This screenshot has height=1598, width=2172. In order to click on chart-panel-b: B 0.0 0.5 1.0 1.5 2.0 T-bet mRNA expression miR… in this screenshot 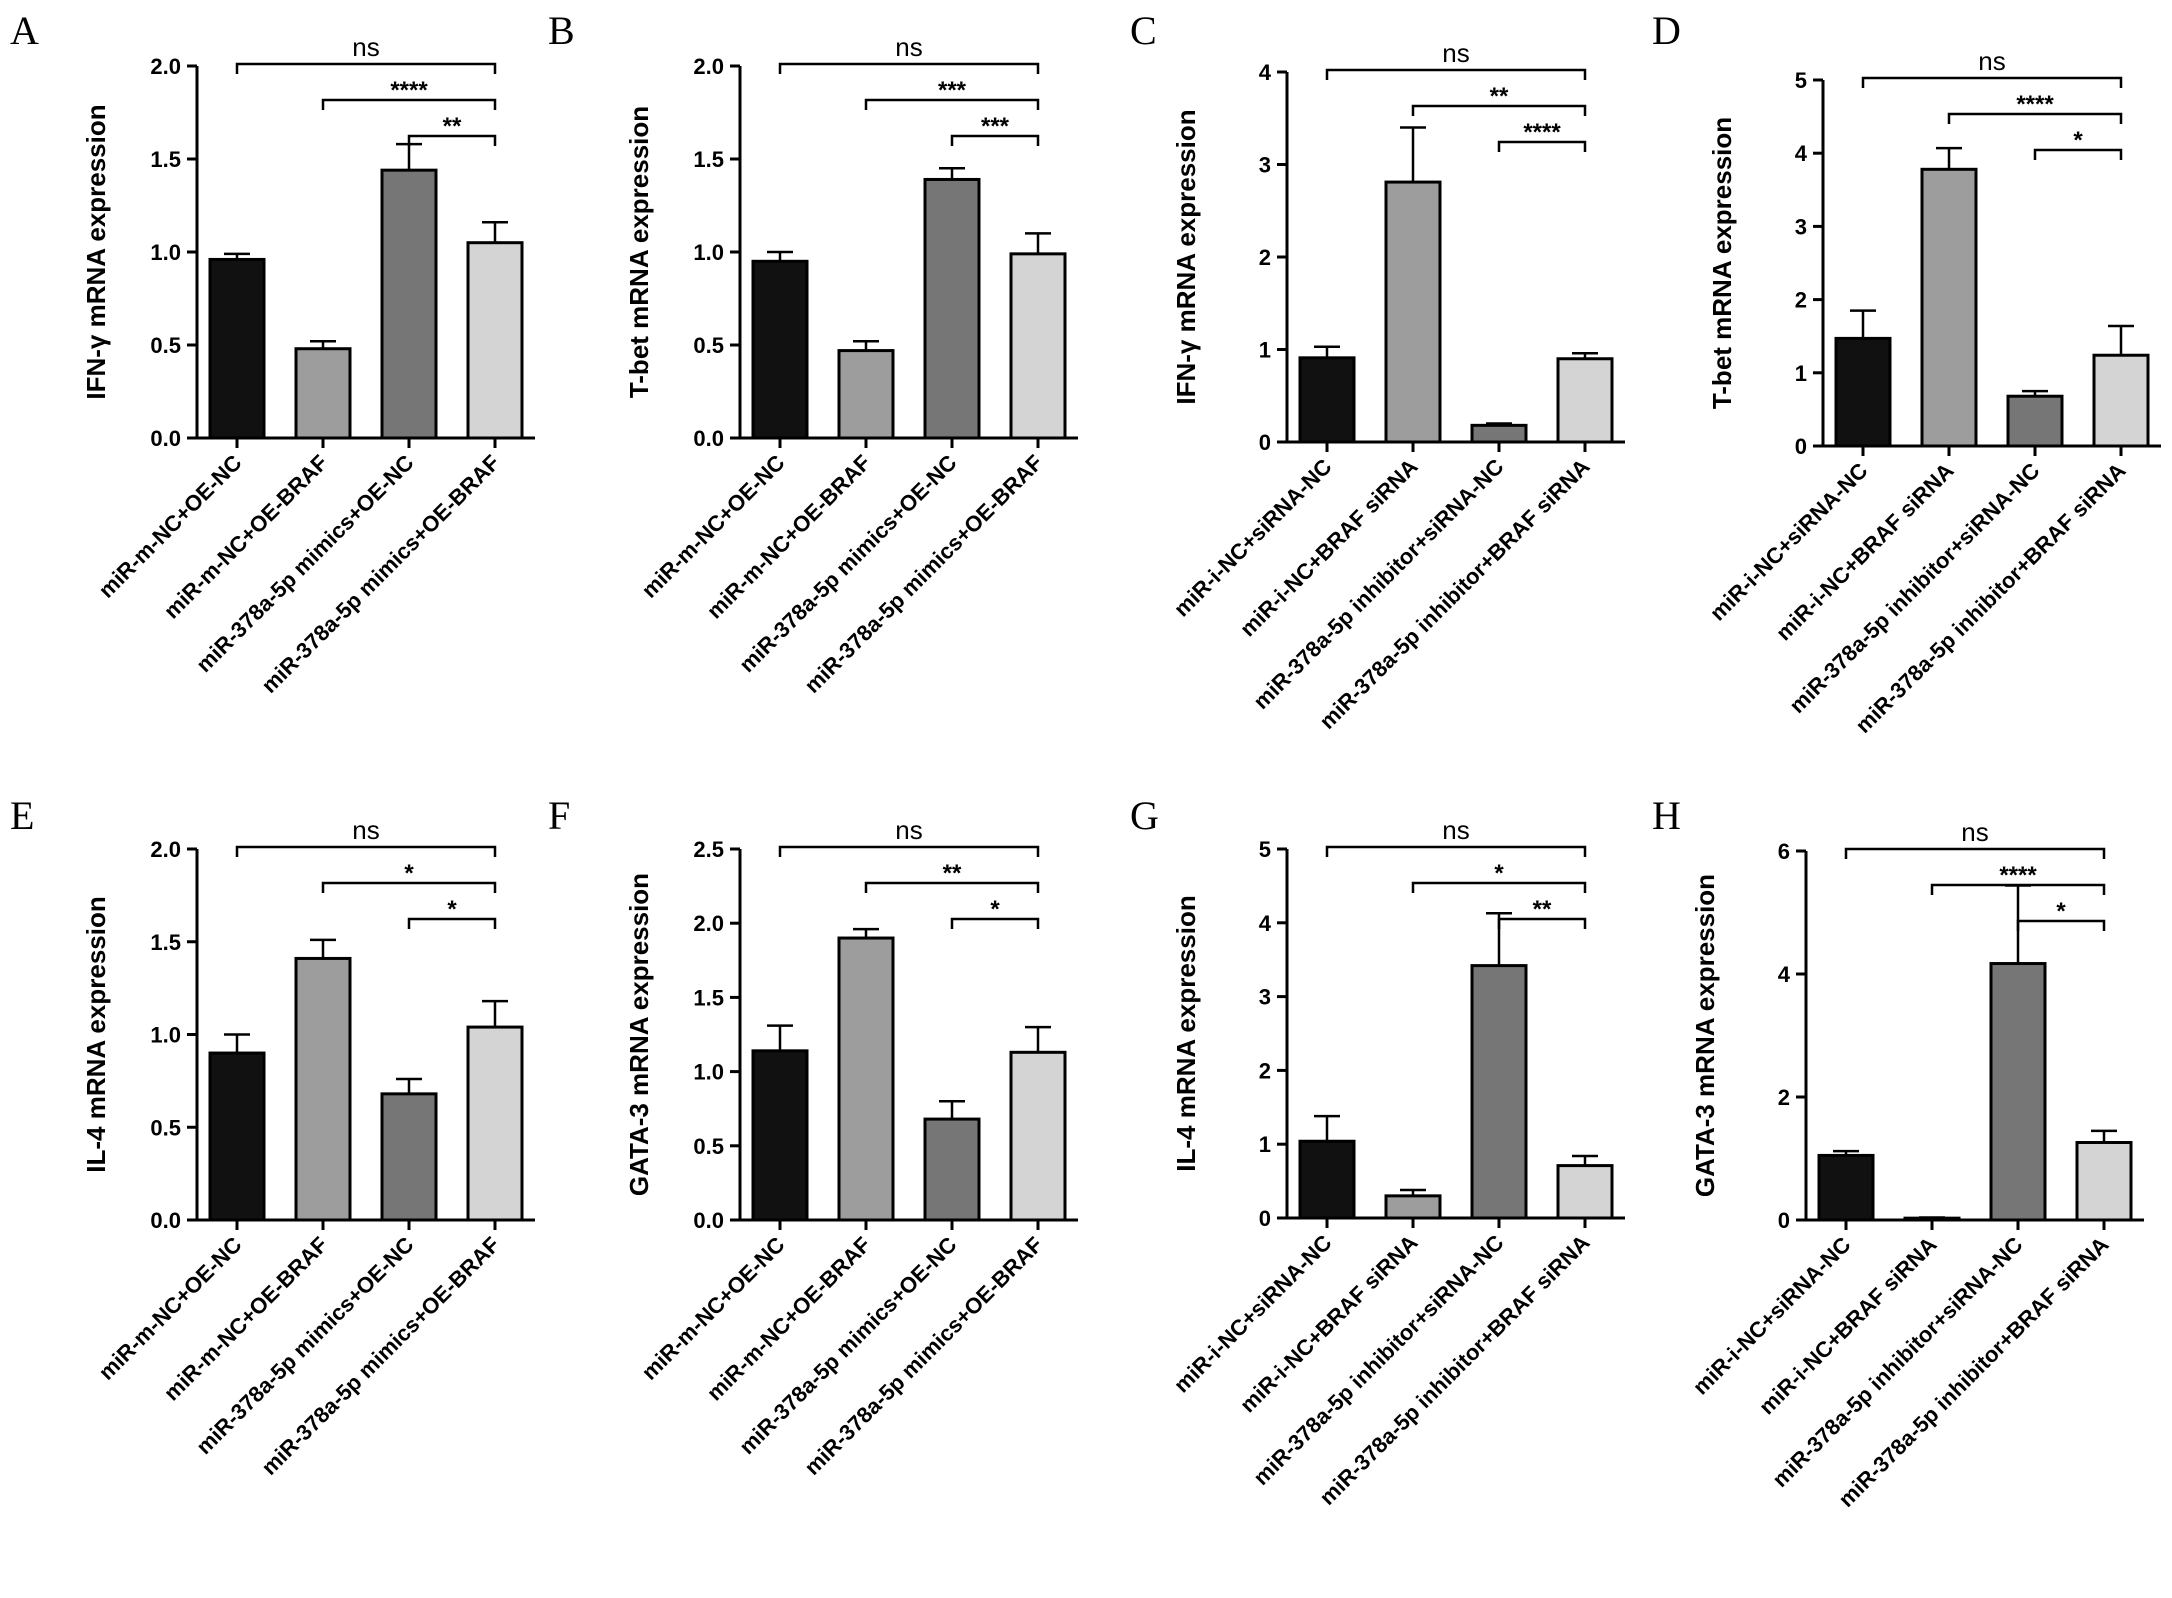, I will do `click(813, 353)`.